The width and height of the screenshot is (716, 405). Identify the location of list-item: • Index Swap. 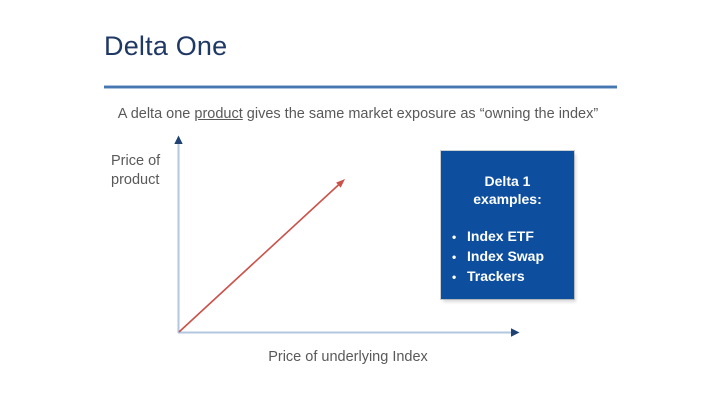
(513, 257).